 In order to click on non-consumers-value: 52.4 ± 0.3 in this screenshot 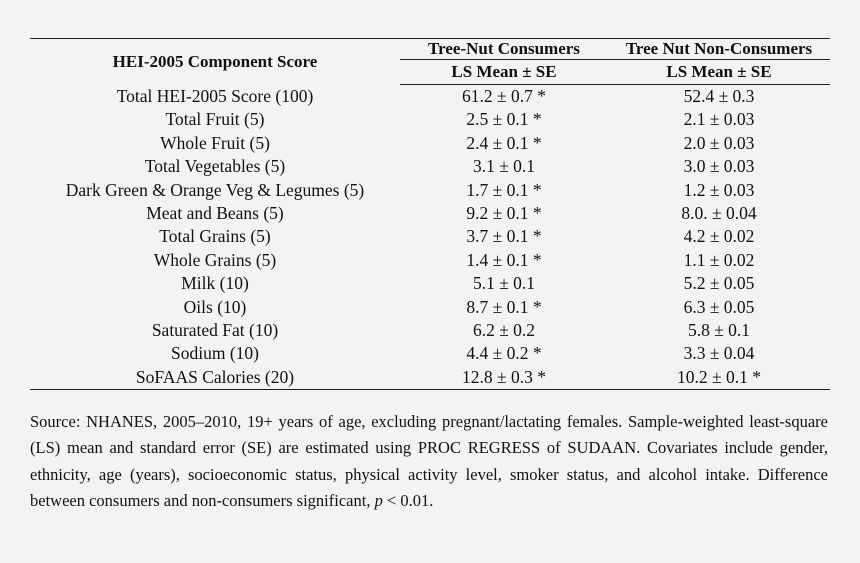, I will do `click(719, 96)`.